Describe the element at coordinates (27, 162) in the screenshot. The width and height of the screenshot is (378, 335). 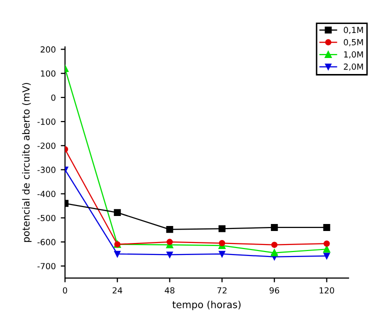
I see `y-axis-title: potencial de circuito aberto (mV)` at that location.